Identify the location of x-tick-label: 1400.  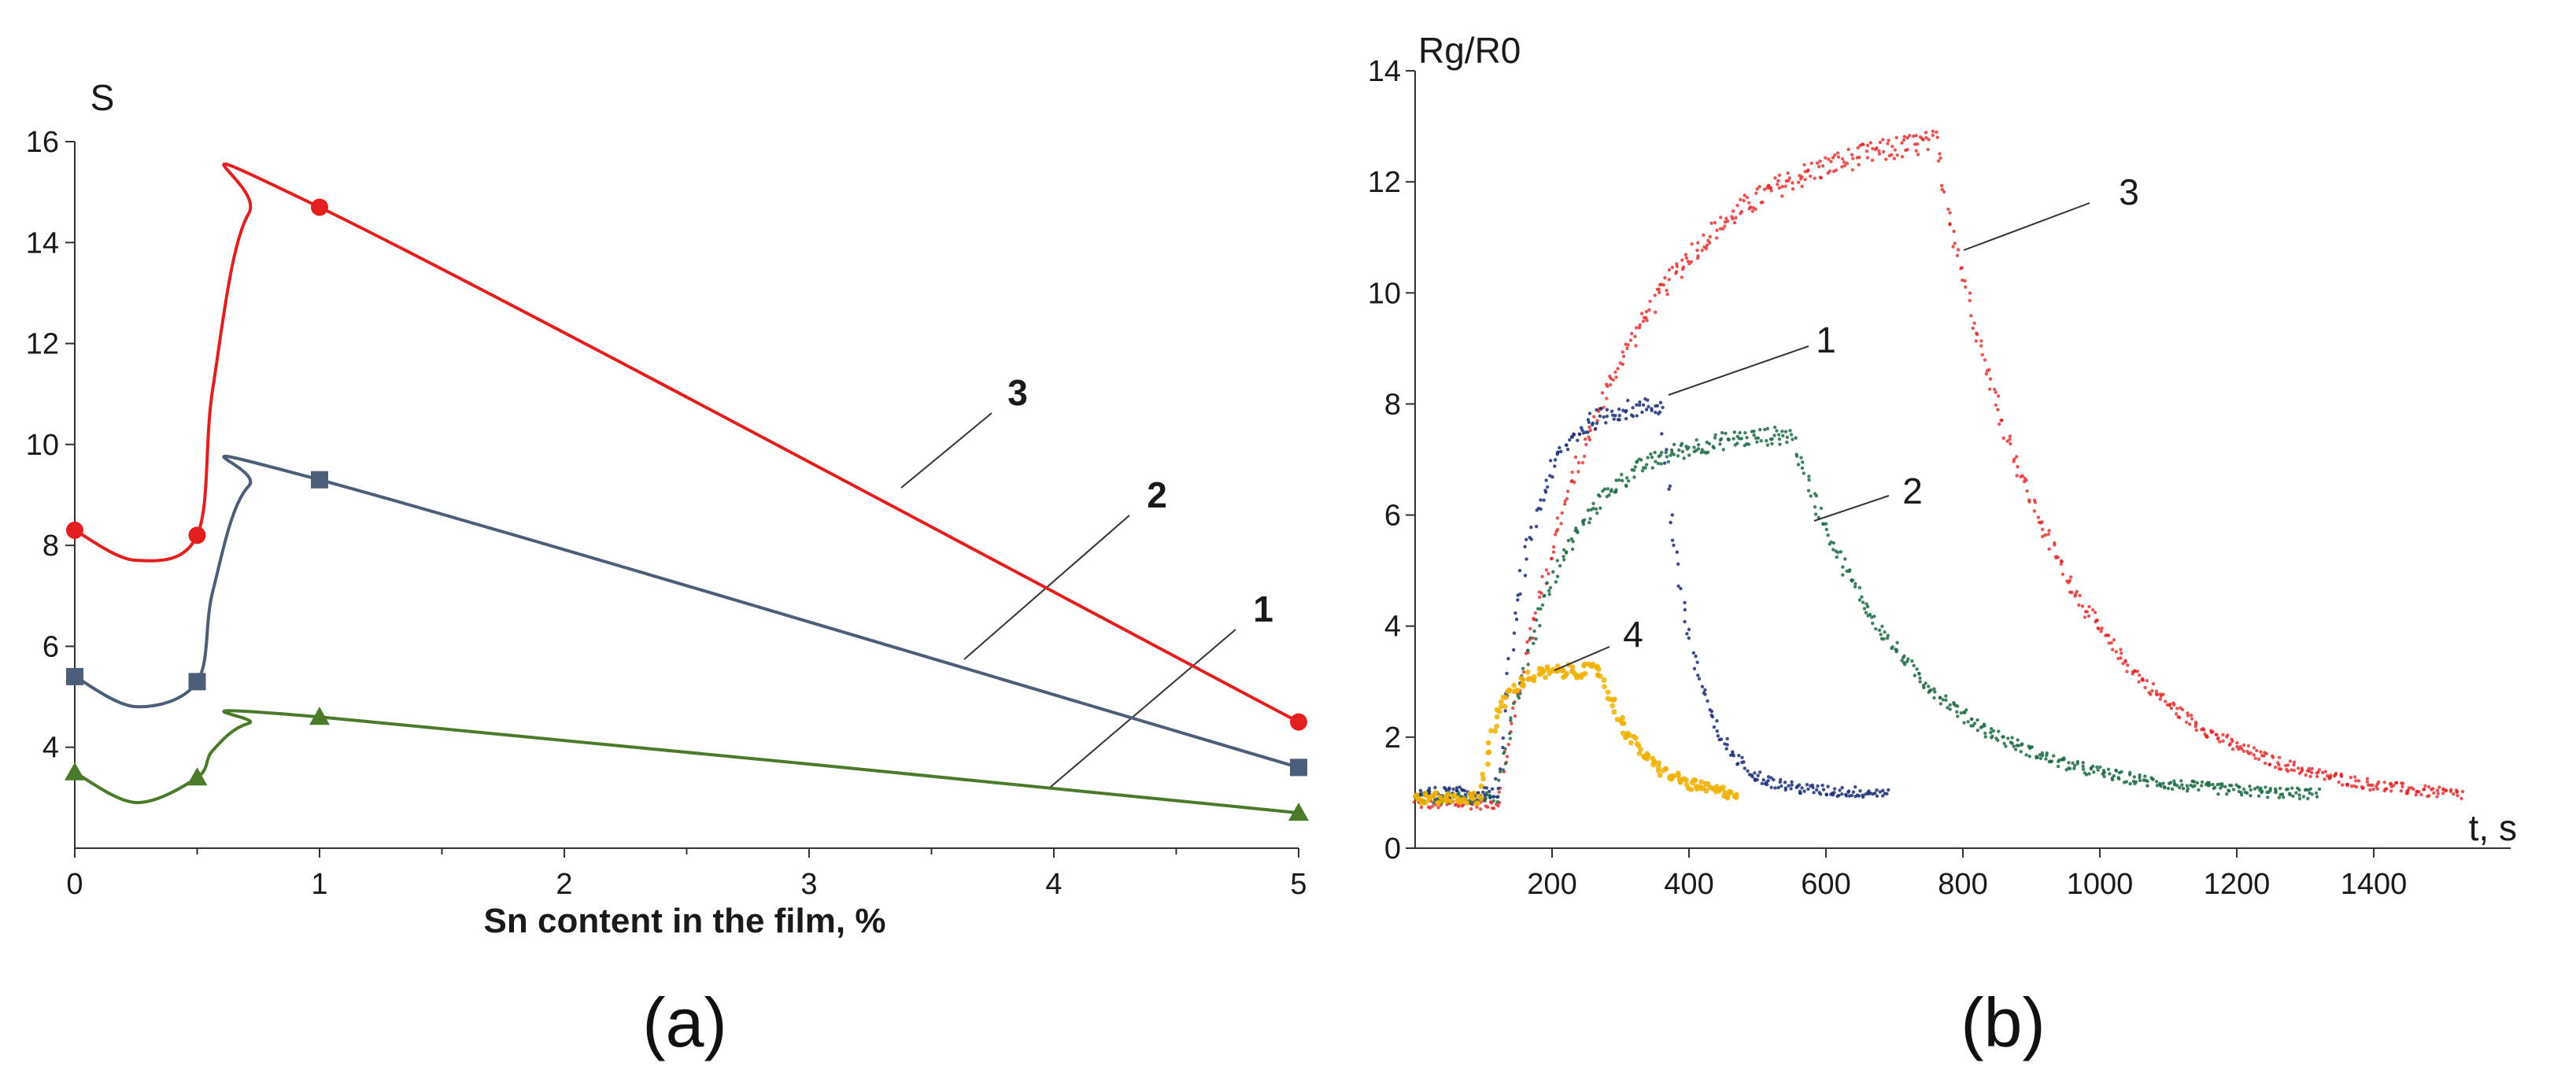
(2374, 884).